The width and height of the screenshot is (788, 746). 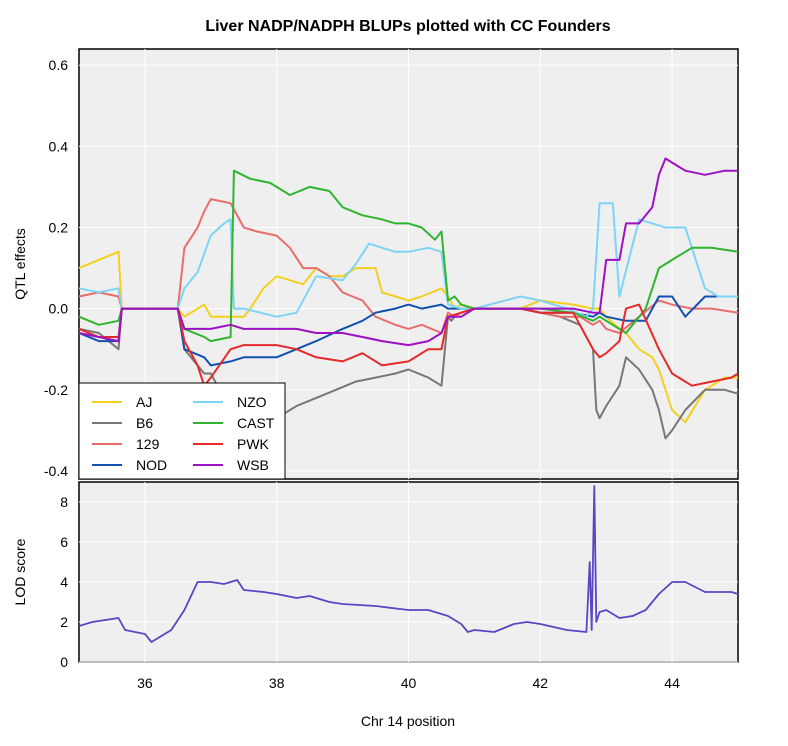 I want to click on legend-label-b6: B6, so click(x=144, y=423).